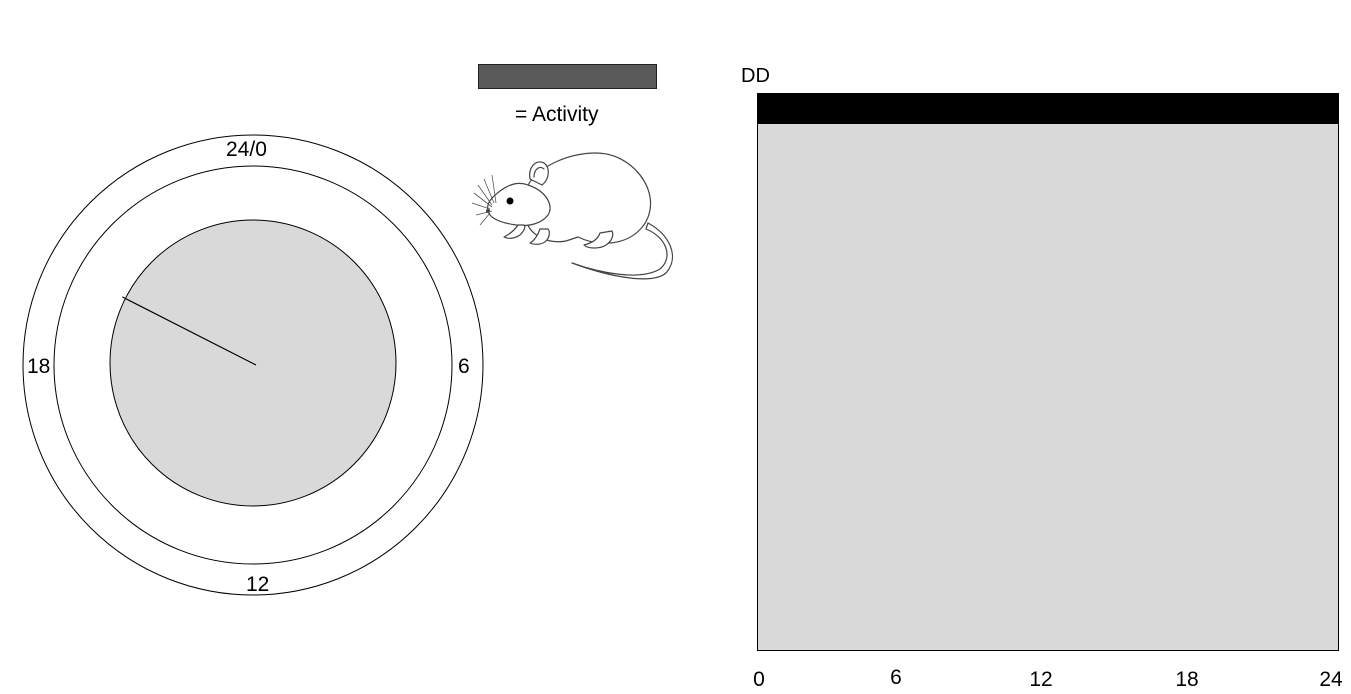 The image size is (1351, 694). Describe the element at coordinates (464, 366) in the screenshot. I see `clock-label-6: 6` at that location.